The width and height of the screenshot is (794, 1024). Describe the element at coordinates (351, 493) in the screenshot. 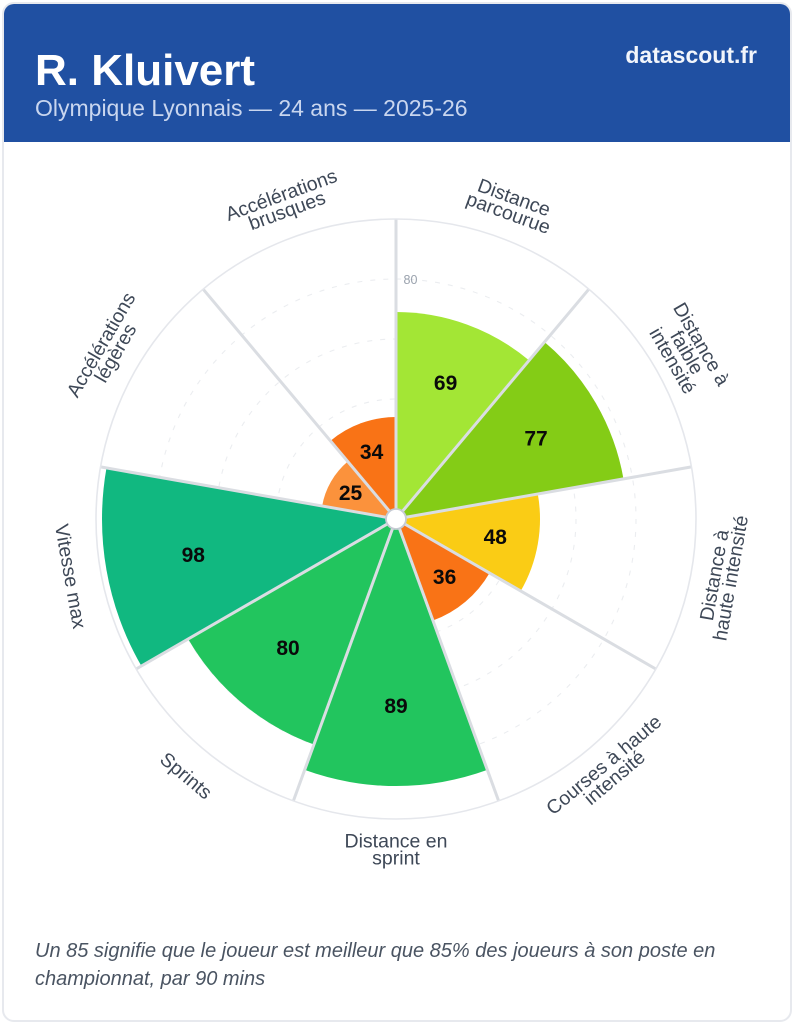

I see `svg-text: 25` at that location.